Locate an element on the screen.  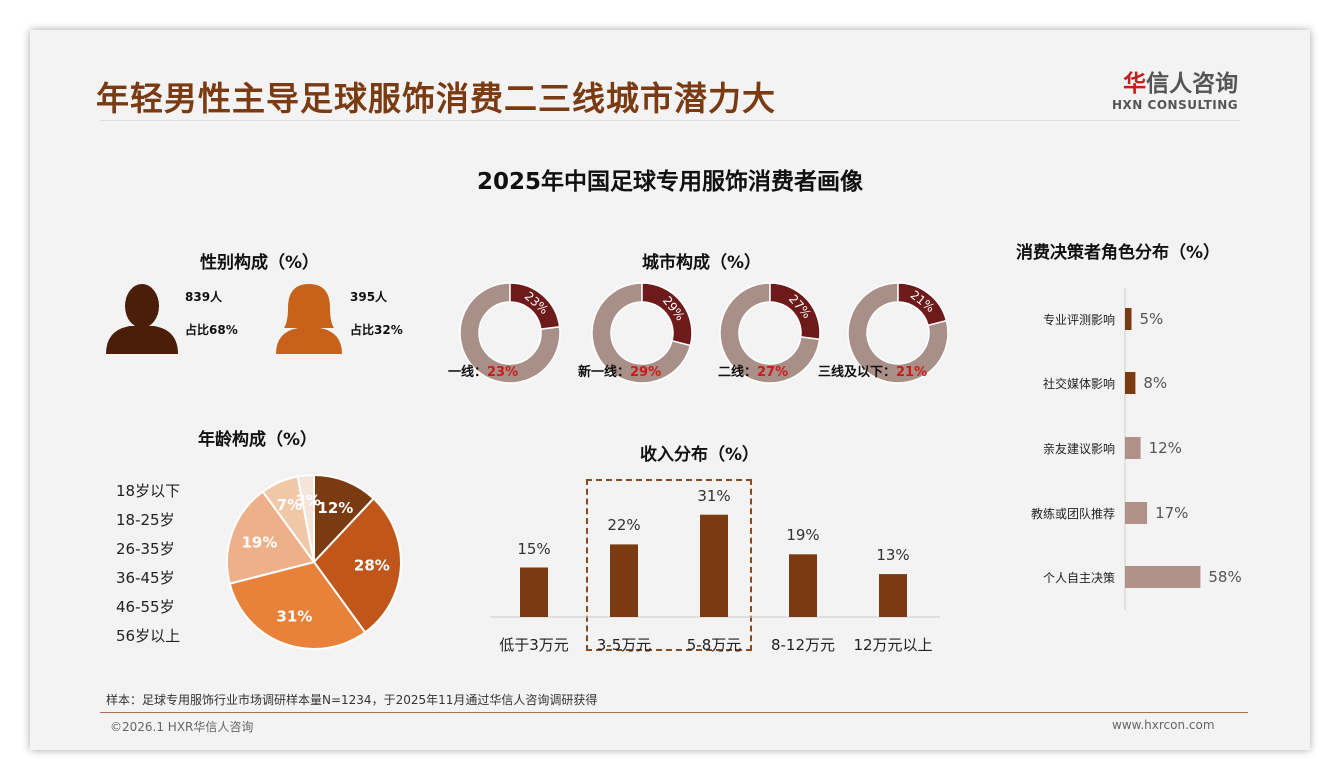
logo-mark: 华 is located at coordinates (1135, 84).